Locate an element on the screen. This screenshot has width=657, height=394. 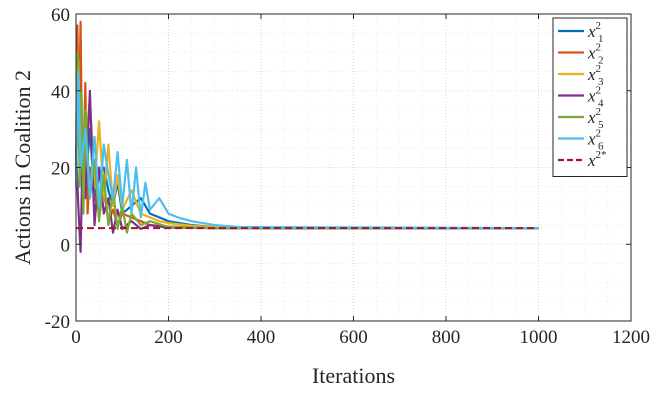
y-tick-label: 0 is located at coordinates (66, 245).